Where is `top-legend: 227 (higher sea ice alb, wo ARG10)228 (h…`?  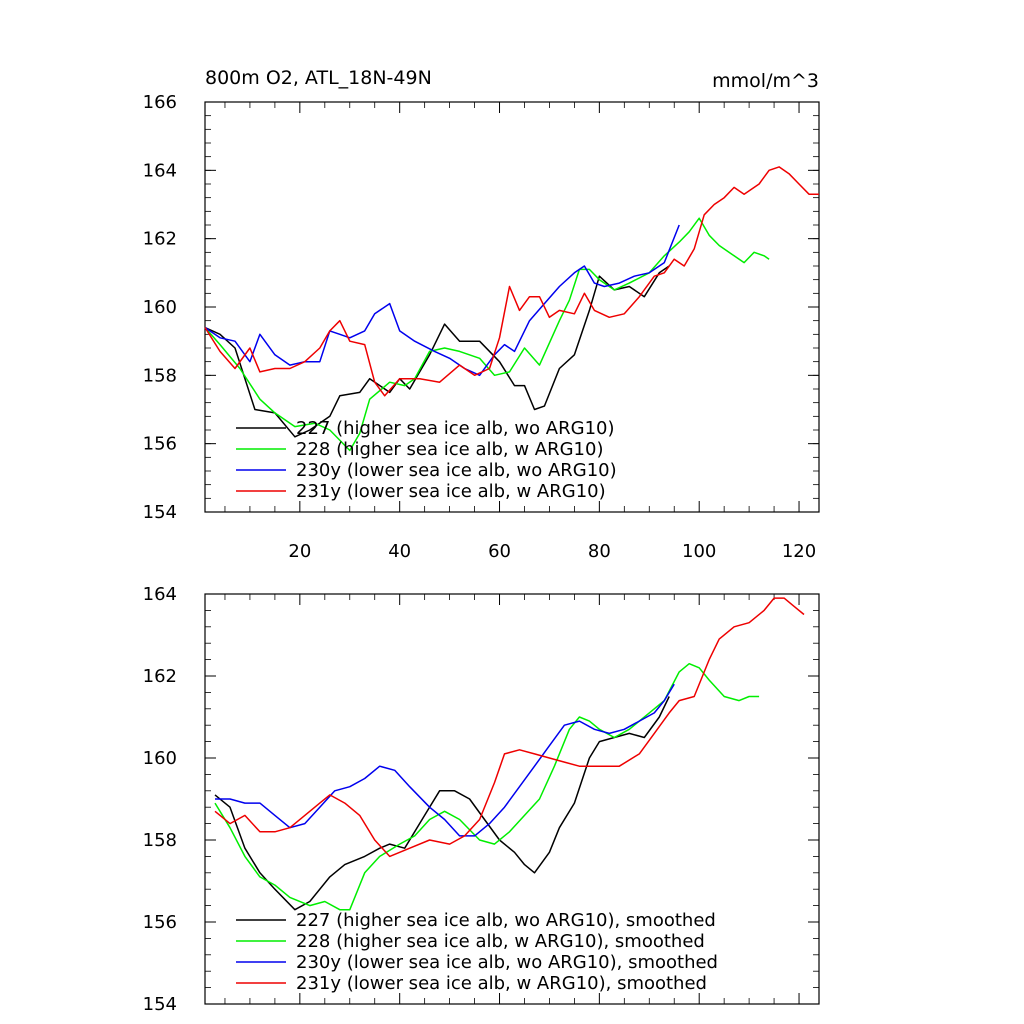
top-legend: 227 (higher sea ice alb, wo ARG10)228 (h… is located at coordinates (426, 460).